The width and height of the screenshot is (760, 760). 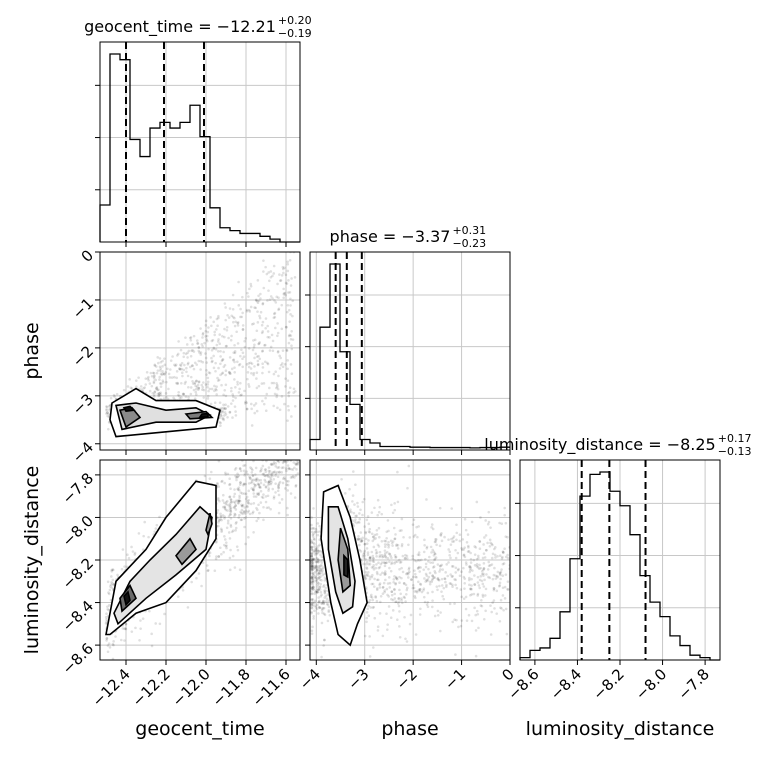 I want to click on scatter-luminosity-distance-vs-geocent-time-ytick-label-1: −8.4, so click(x=78, y=616).